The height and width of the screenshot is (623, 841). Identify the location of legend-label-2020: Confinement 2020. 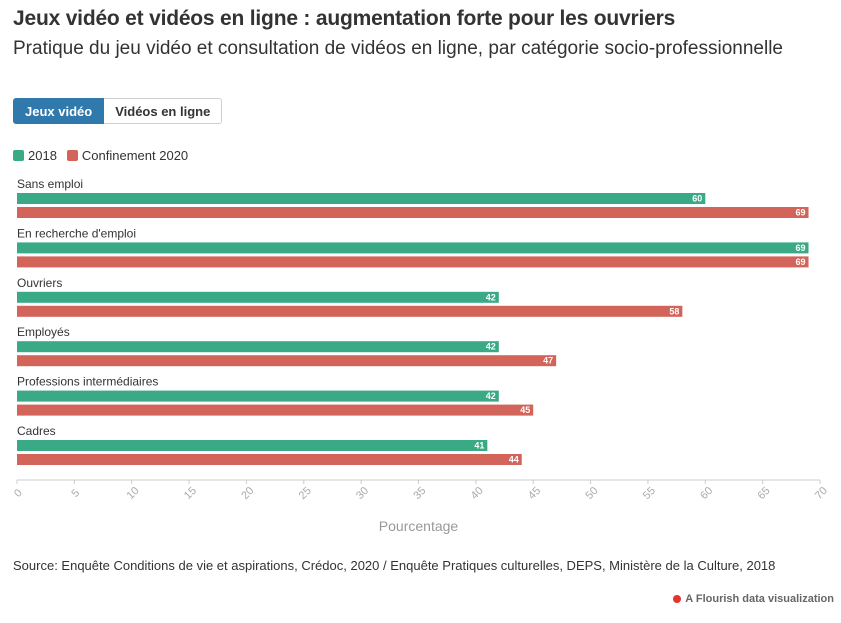
(135, 155).